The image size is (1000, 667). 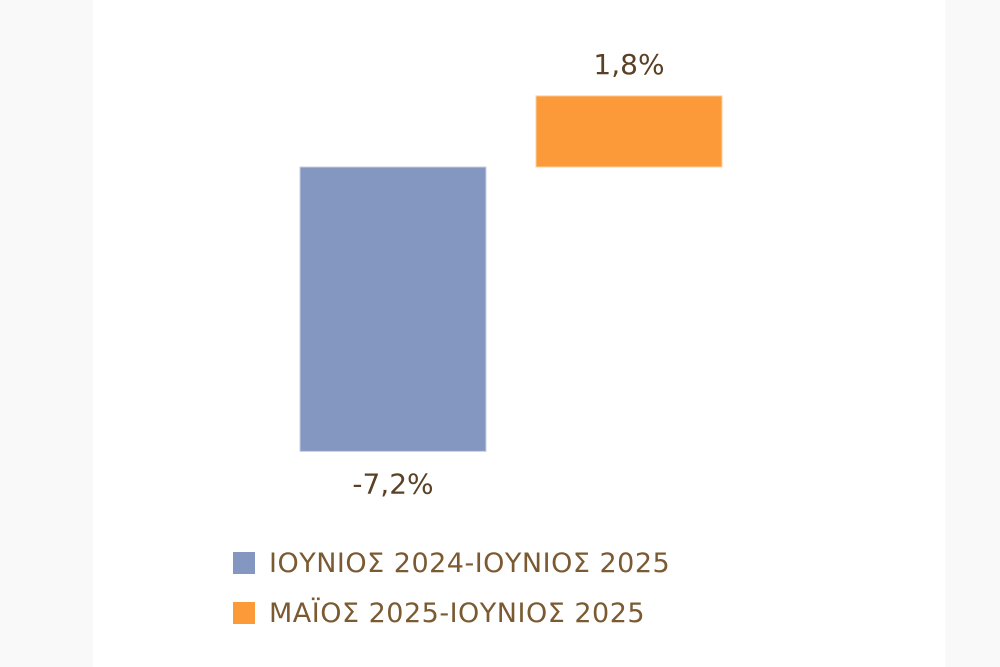 I want to click on legend-item-0: ΙΟΥΝΙΟΣ 2024-ΙΟΥΝΙΟΣ 2025, so click(x=543, y=563).